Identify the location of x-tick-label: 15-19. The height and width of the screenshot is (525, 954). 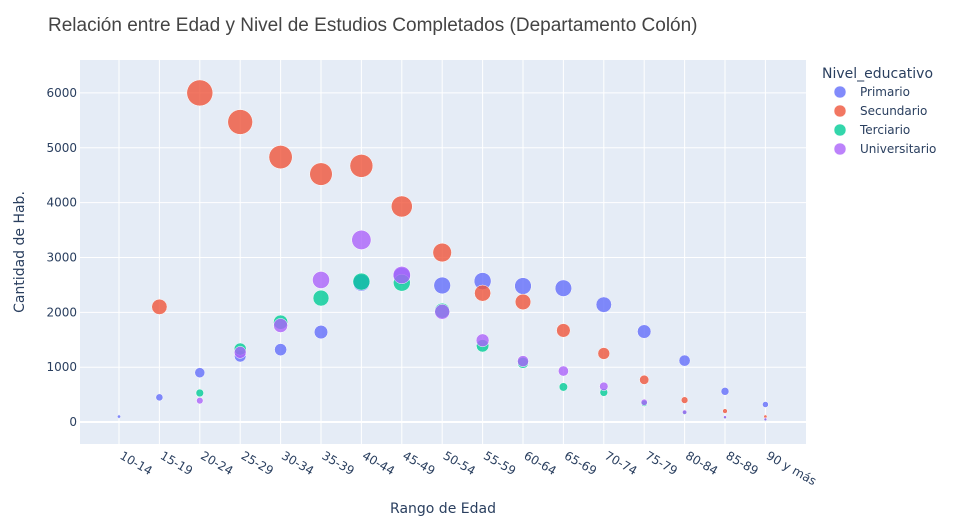
(176, 463).